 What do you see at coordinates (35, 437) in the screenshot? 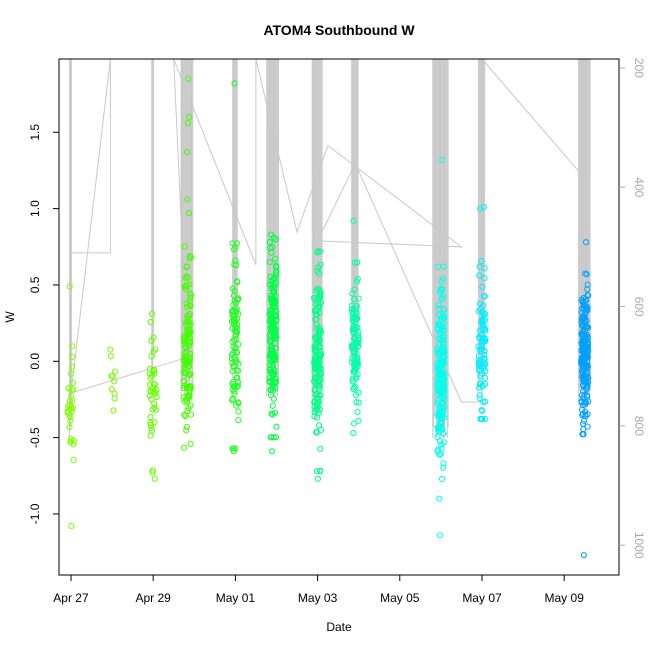
I see `y-tick-label: -0.5` at bounding box center [35, 437].